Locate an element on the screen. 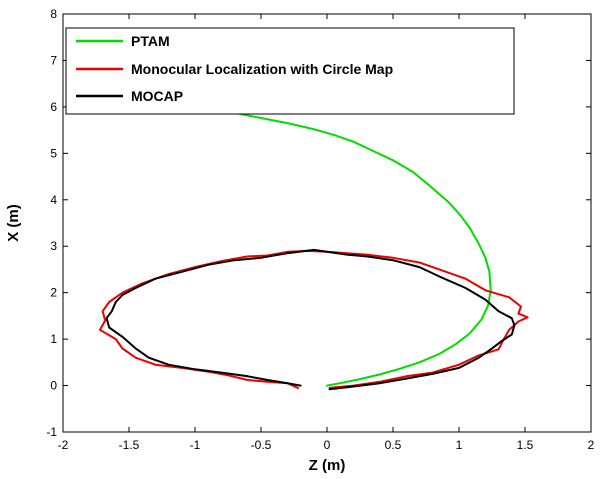  legend-box is located at coordinates (290, 71).